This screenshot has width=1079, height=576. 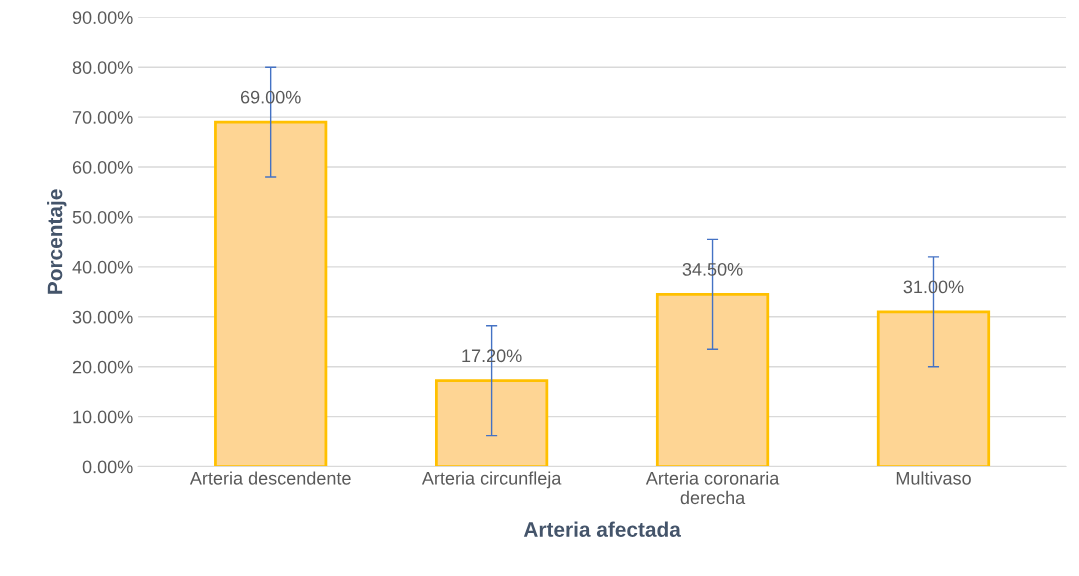 I want to click on y-tick-label: 70.00%, so click(x=102, y=117).